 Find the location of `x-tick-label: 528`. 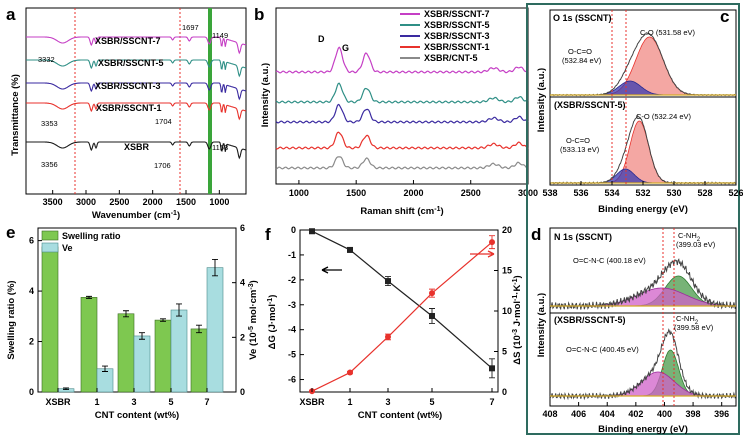

x-tick-label: 528 is located at coordinates (704, 193).